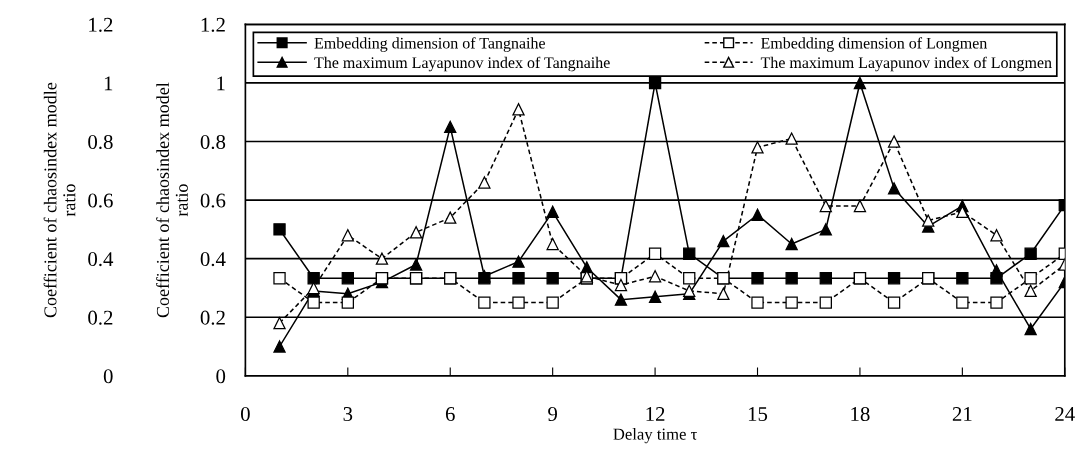 Image resolution: width=1081 pixels, height=460 pixels. Describe the element at coordinates (213, 200) in the screenshot. I see `y-tick-label: 0.6` at that location.